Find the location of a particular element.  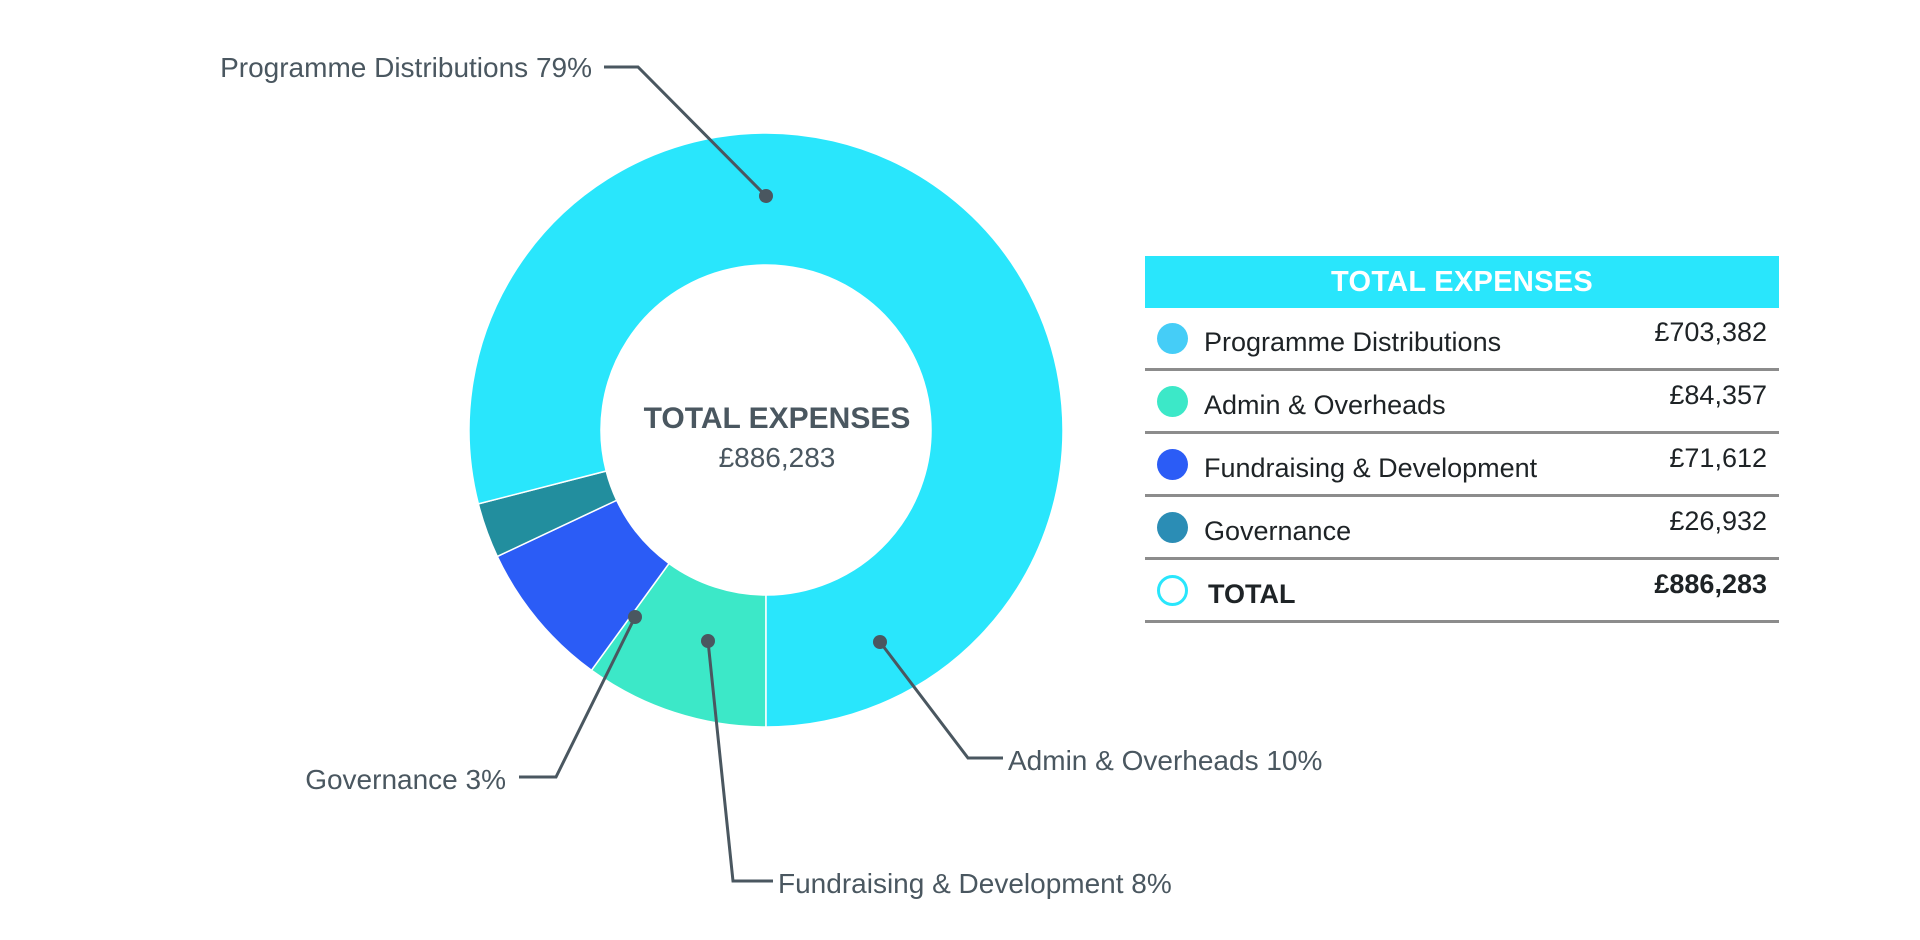

callout-dot-governance is located at coordinates (635, 617).